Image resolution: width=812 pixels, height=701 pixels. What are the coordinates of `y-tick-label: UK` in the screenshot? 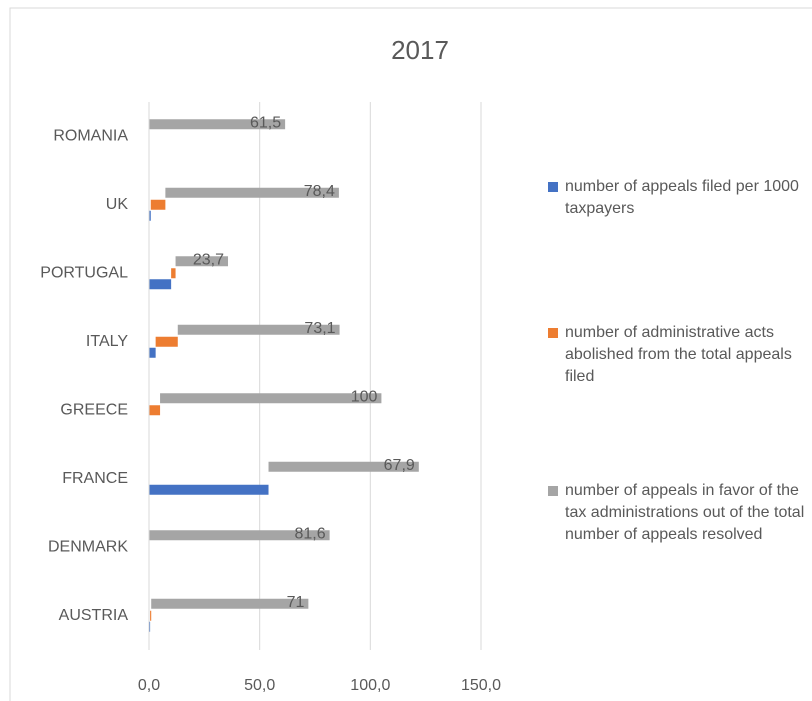 It's located at (117, 204).